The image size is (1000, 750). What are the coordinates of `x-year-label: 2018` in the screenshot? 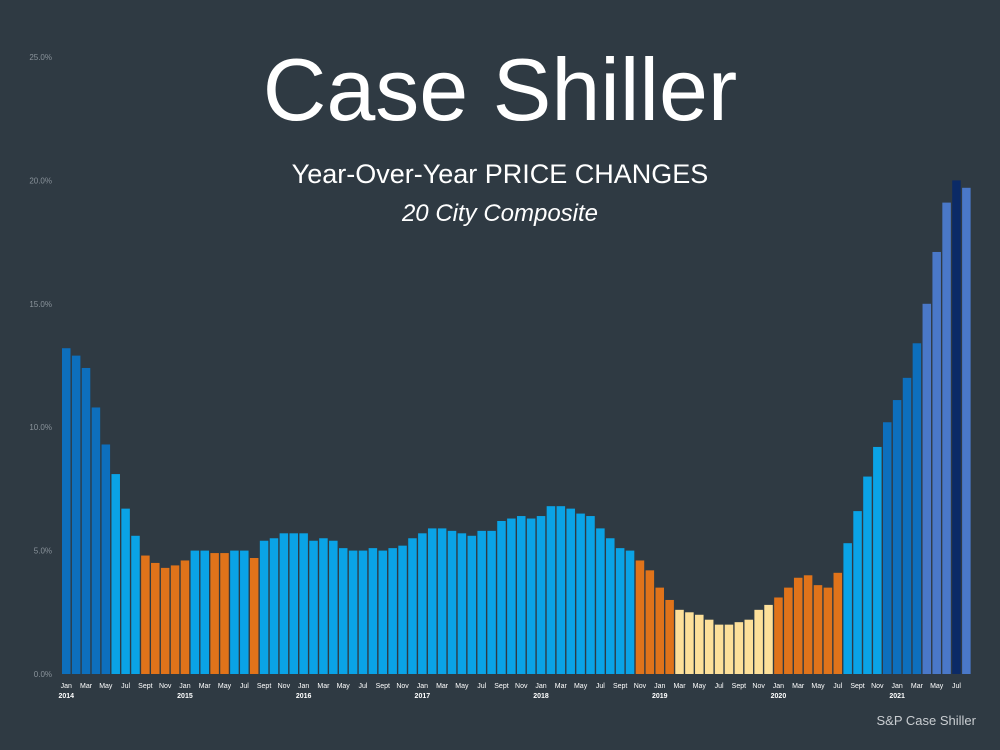 It's located at (541, 696).